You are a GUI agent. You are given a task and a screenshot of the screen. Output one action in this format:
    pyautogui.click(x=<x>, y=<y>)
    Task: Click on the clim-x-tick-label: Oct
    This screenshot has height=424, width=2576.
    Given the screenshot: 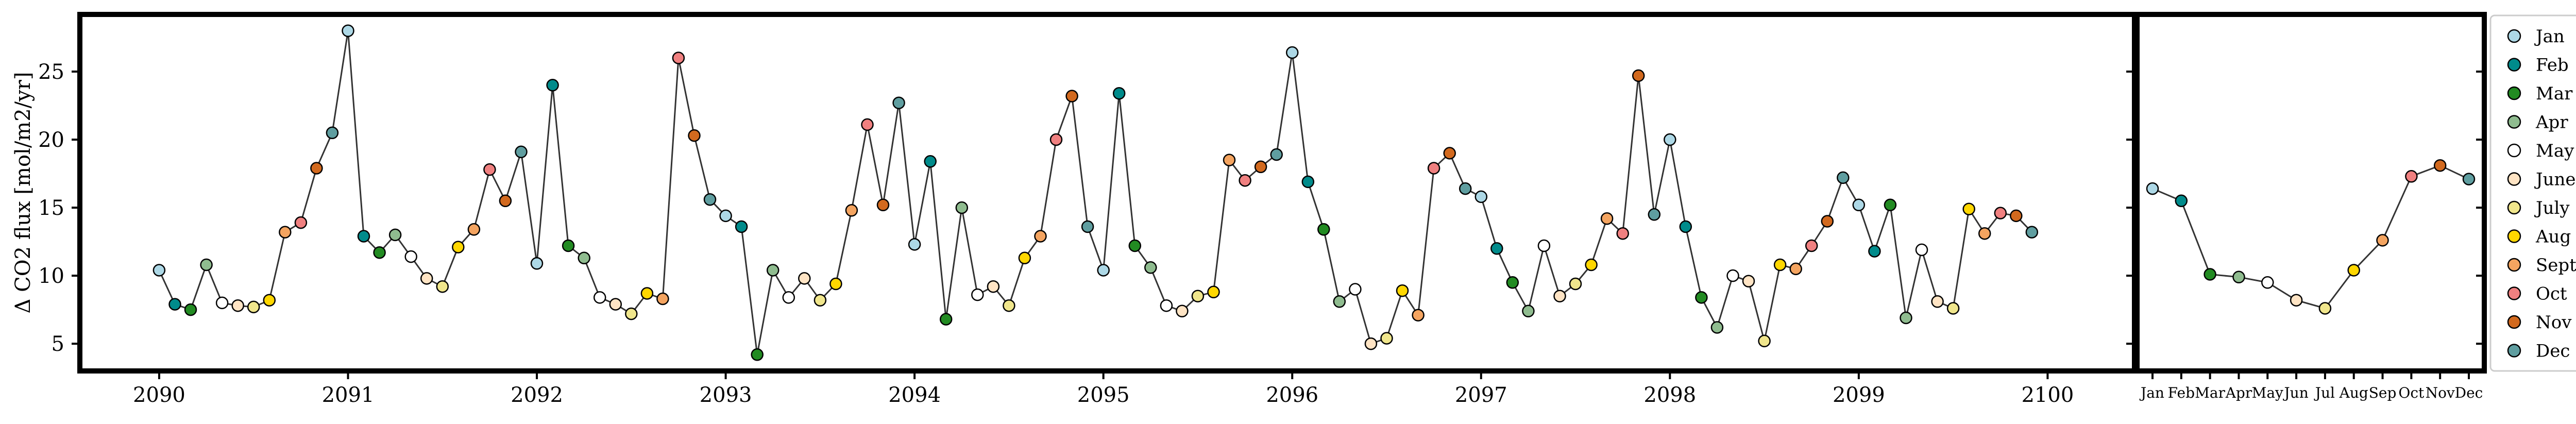 What is the action you would take?
    pyautogui.click(x=2411, y=392)
    